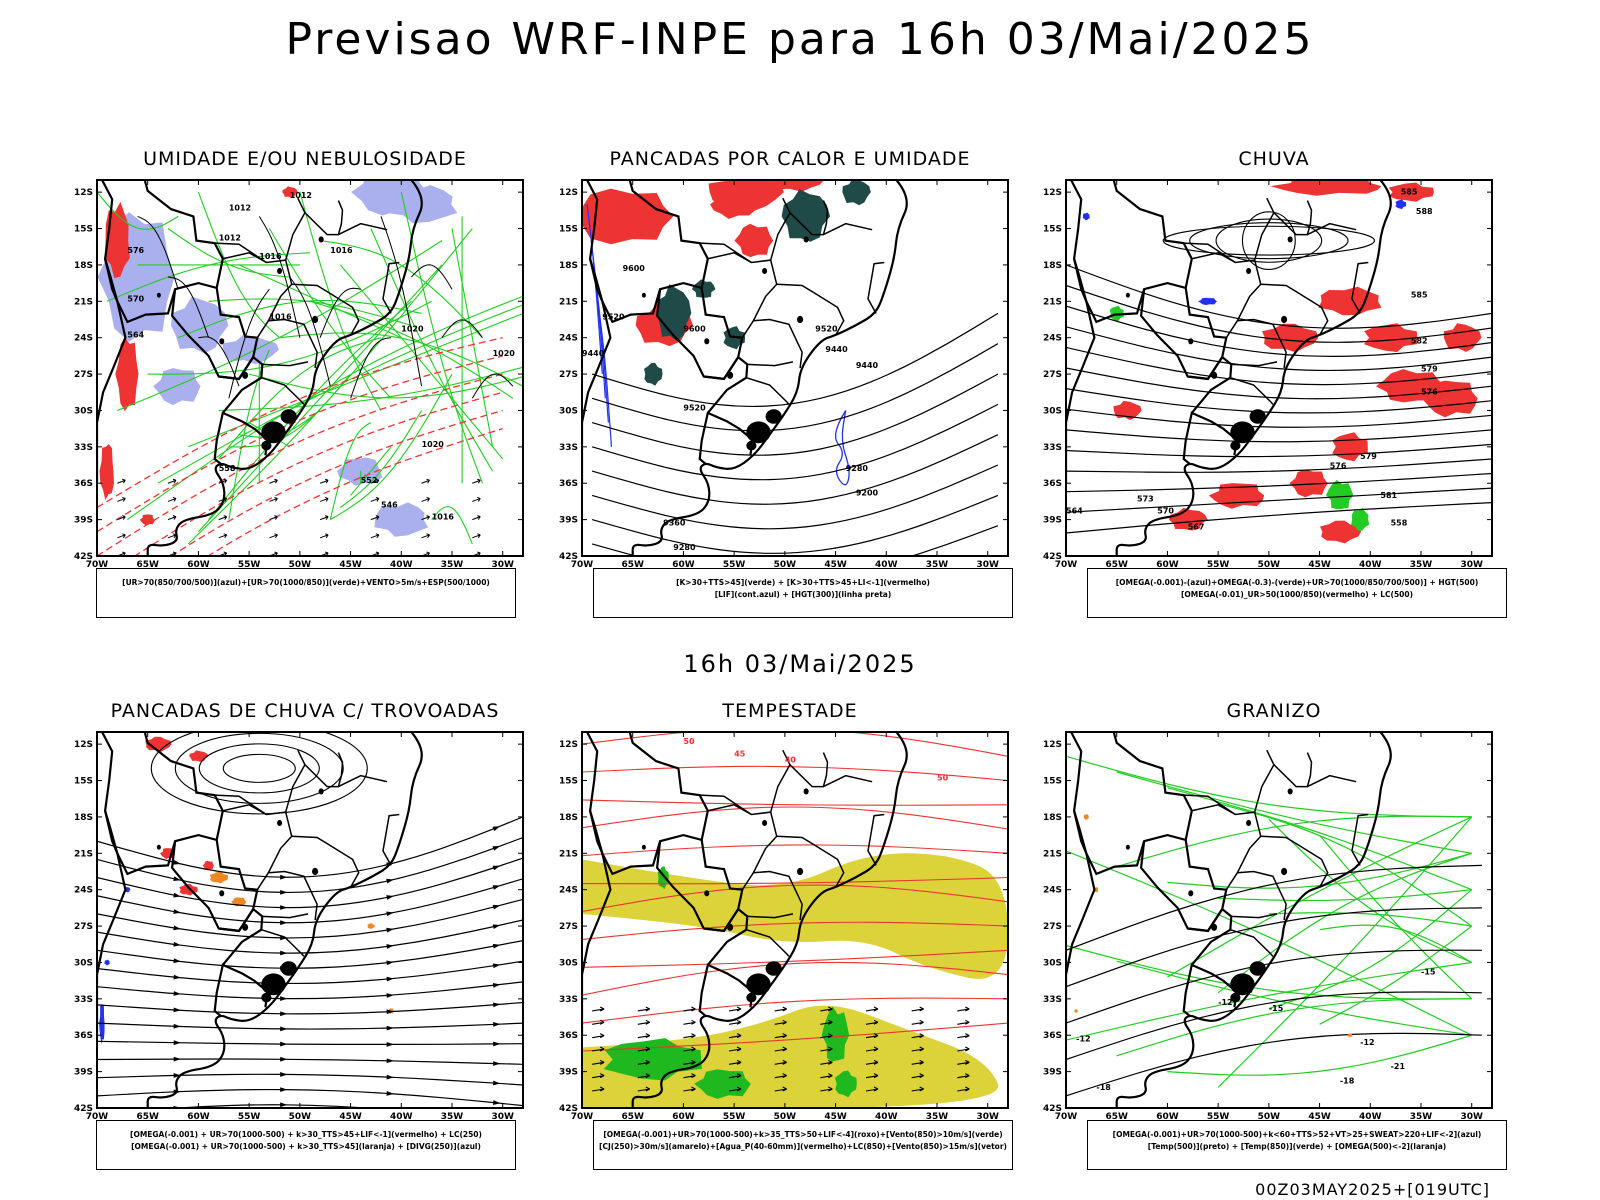  What do you see at coordinates (1196, 526) in the screenshot?
I see `contour-label: 567` at bounding box center [1196, 526].